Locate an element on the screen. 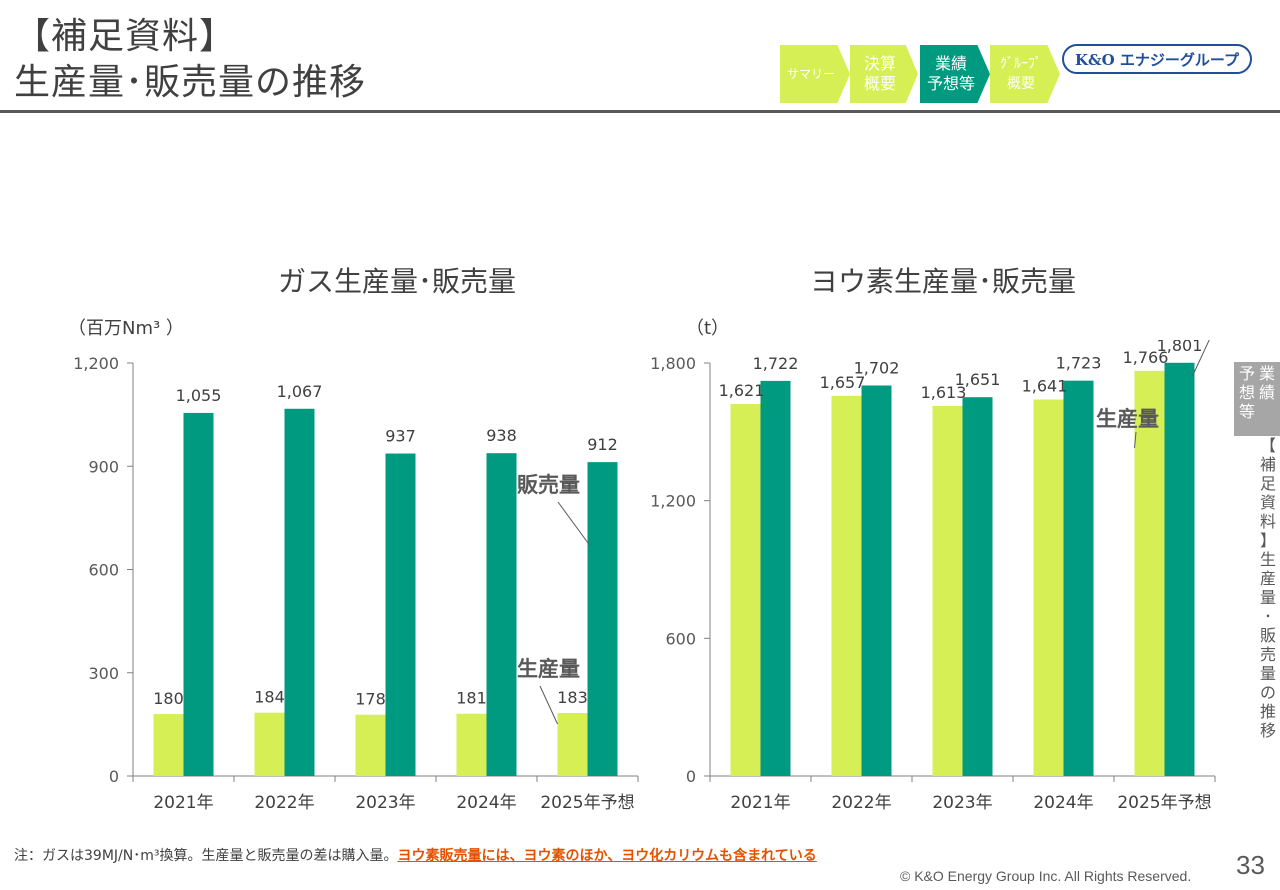  iodine-data-label-sales: 1,801 is located at coordinates (1180, 347).